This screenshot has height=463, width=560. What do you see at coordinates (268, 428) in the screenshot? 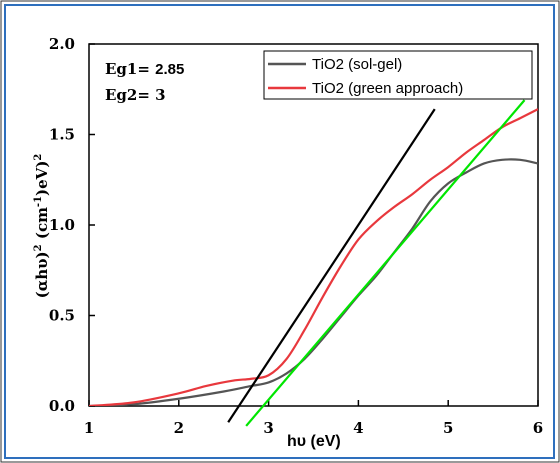
I see `x-tick-label: 3` at bounding box center [268, 428].